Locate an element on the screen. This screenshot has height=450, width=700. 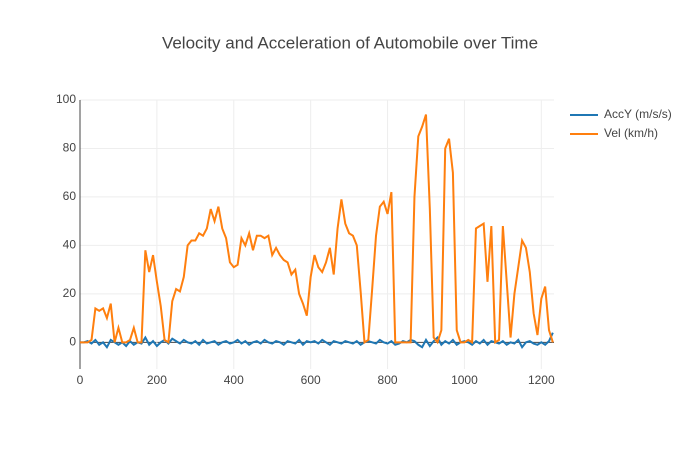
x-tick-label: 800 is located at coordinates (388, 380).